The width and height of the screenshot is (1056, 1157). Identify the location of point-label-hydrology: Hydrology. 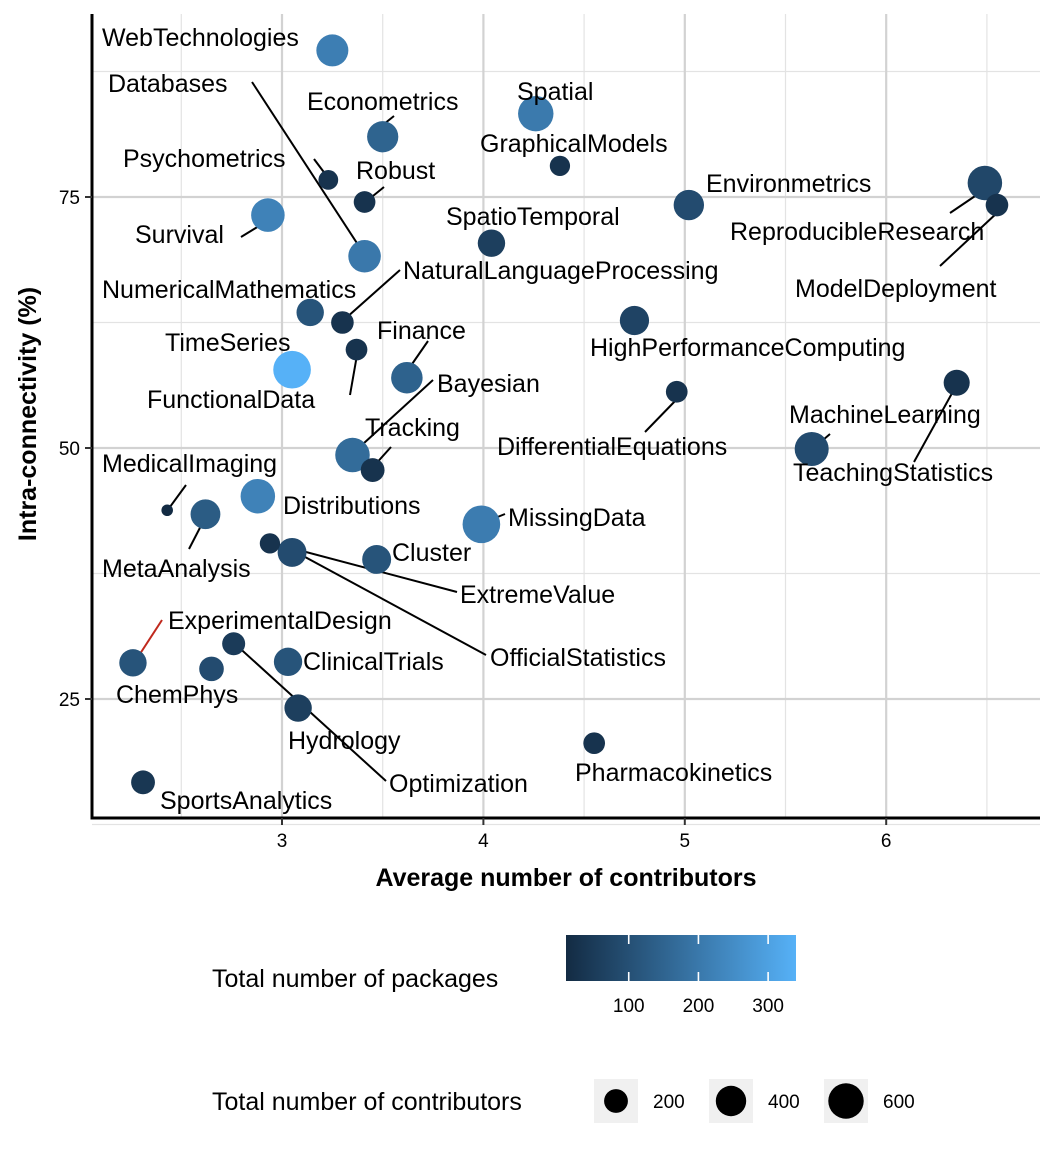
(344, 741).